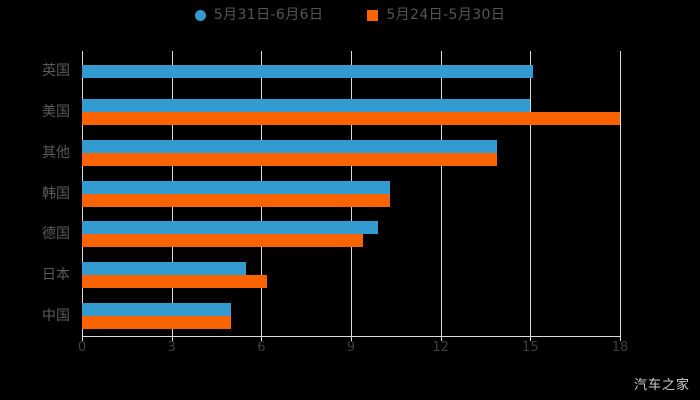 The image size is (700, 400). I want to click on x-tick-label-6: 6, so click(261, 347).